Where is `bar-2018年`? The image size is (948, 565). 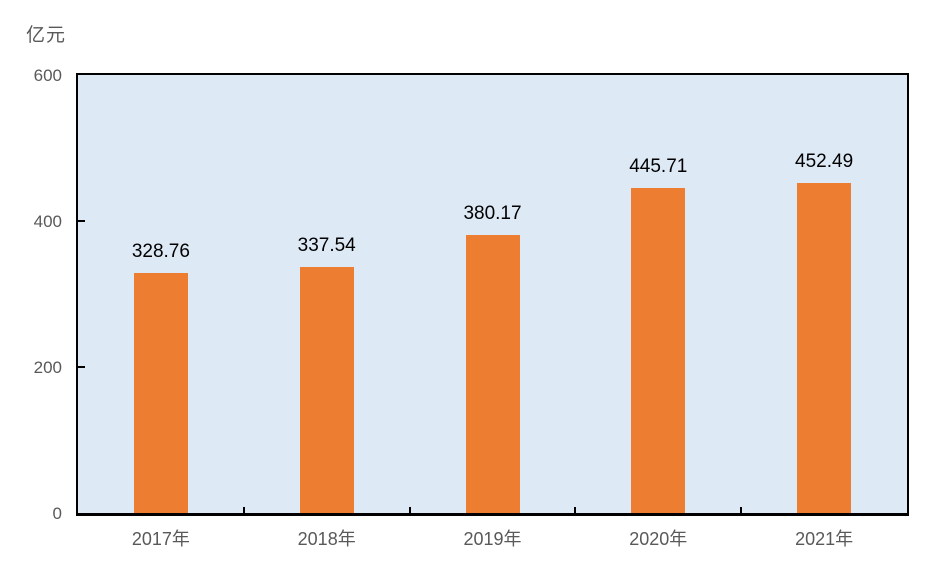
bar-2018年 is located at coordinates (326, 389).